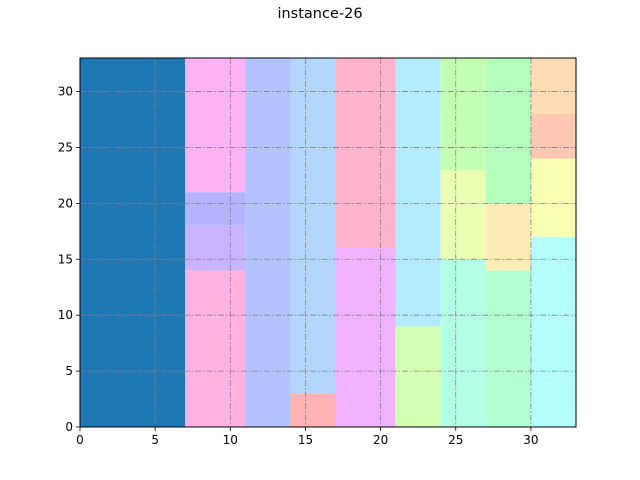  Describe the element at coordinates (65, 203) in the screenshot. I see `y-tick-label: 20` at that location.